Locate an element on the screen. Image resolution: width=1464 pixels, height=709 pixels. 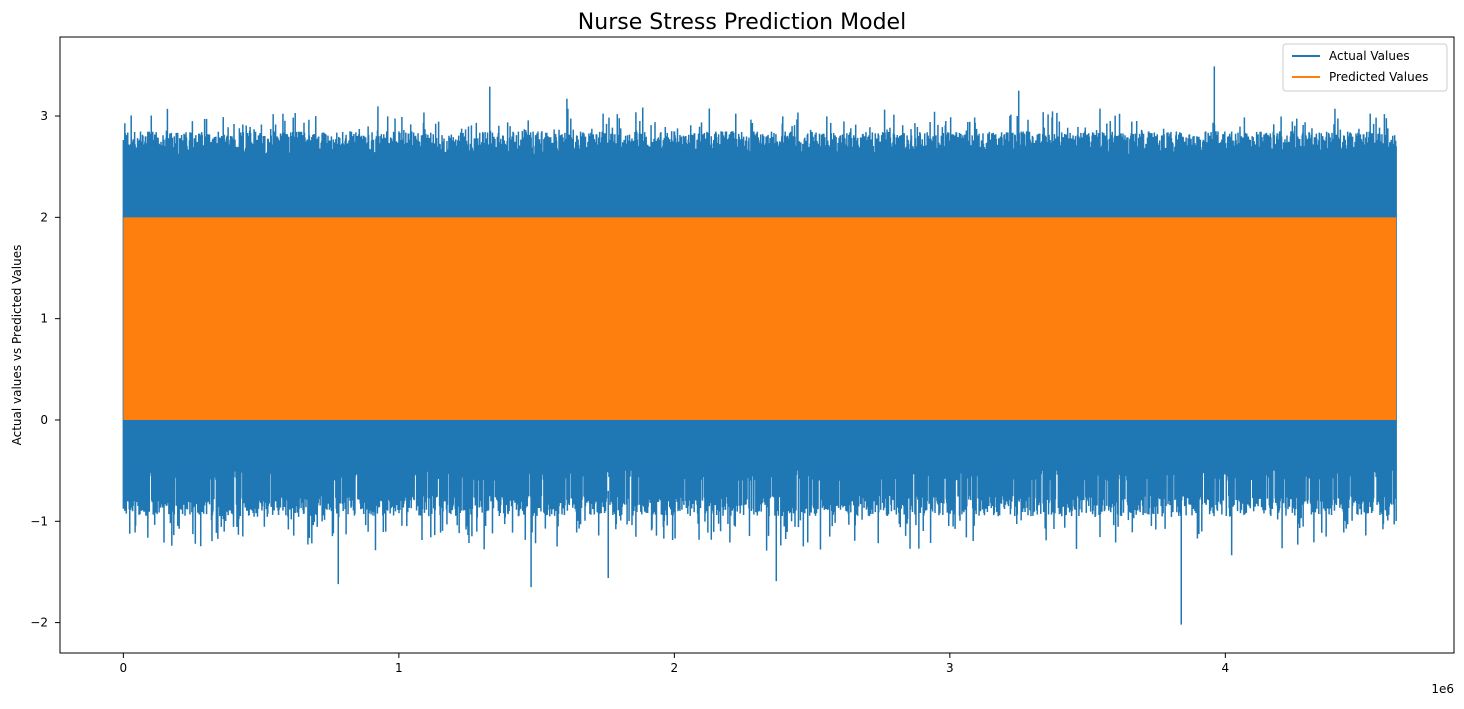
y-axis-label: Actual values vs Predicted Values is located at coordinates (17, 345).